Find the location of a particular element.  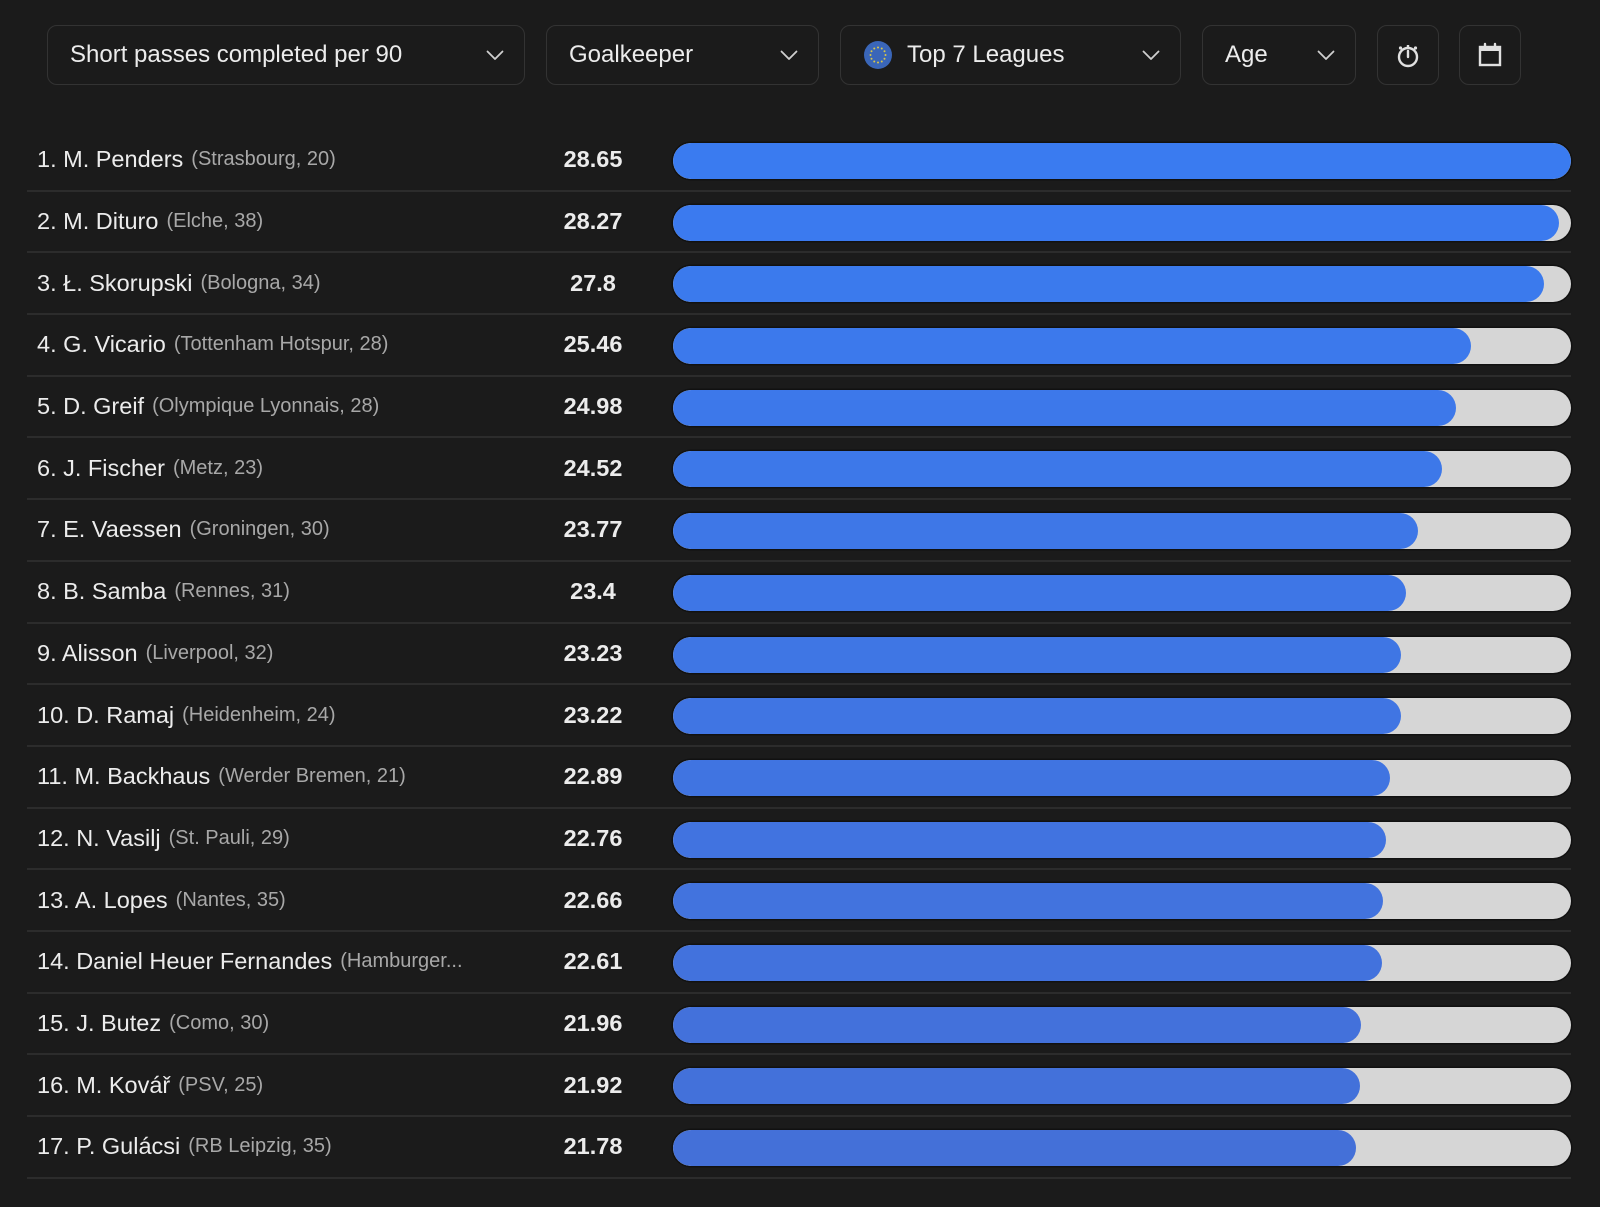

age-select-label: Age is located at coordinates (1246, 54).